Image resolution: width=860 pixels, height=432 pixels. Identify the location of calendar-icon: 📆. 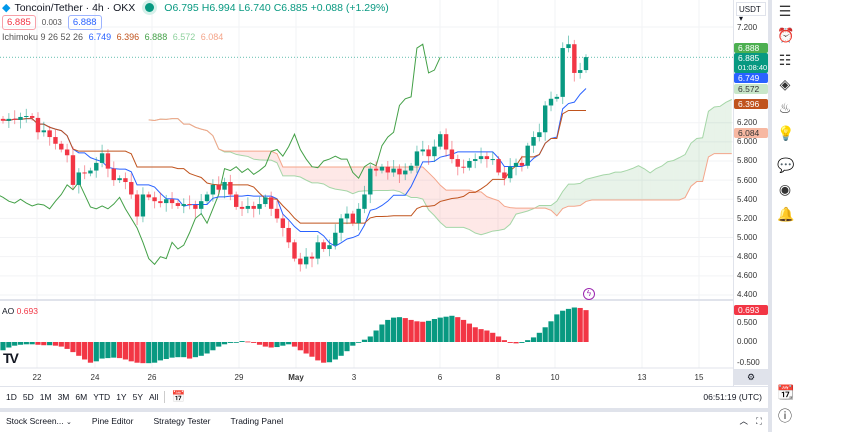
(786, 392).